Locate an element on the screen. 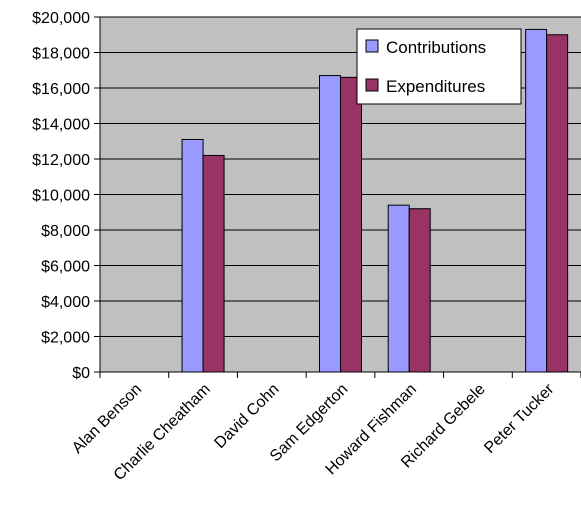  x-tick-label: David Cohn is located at coordinates (246, 416).